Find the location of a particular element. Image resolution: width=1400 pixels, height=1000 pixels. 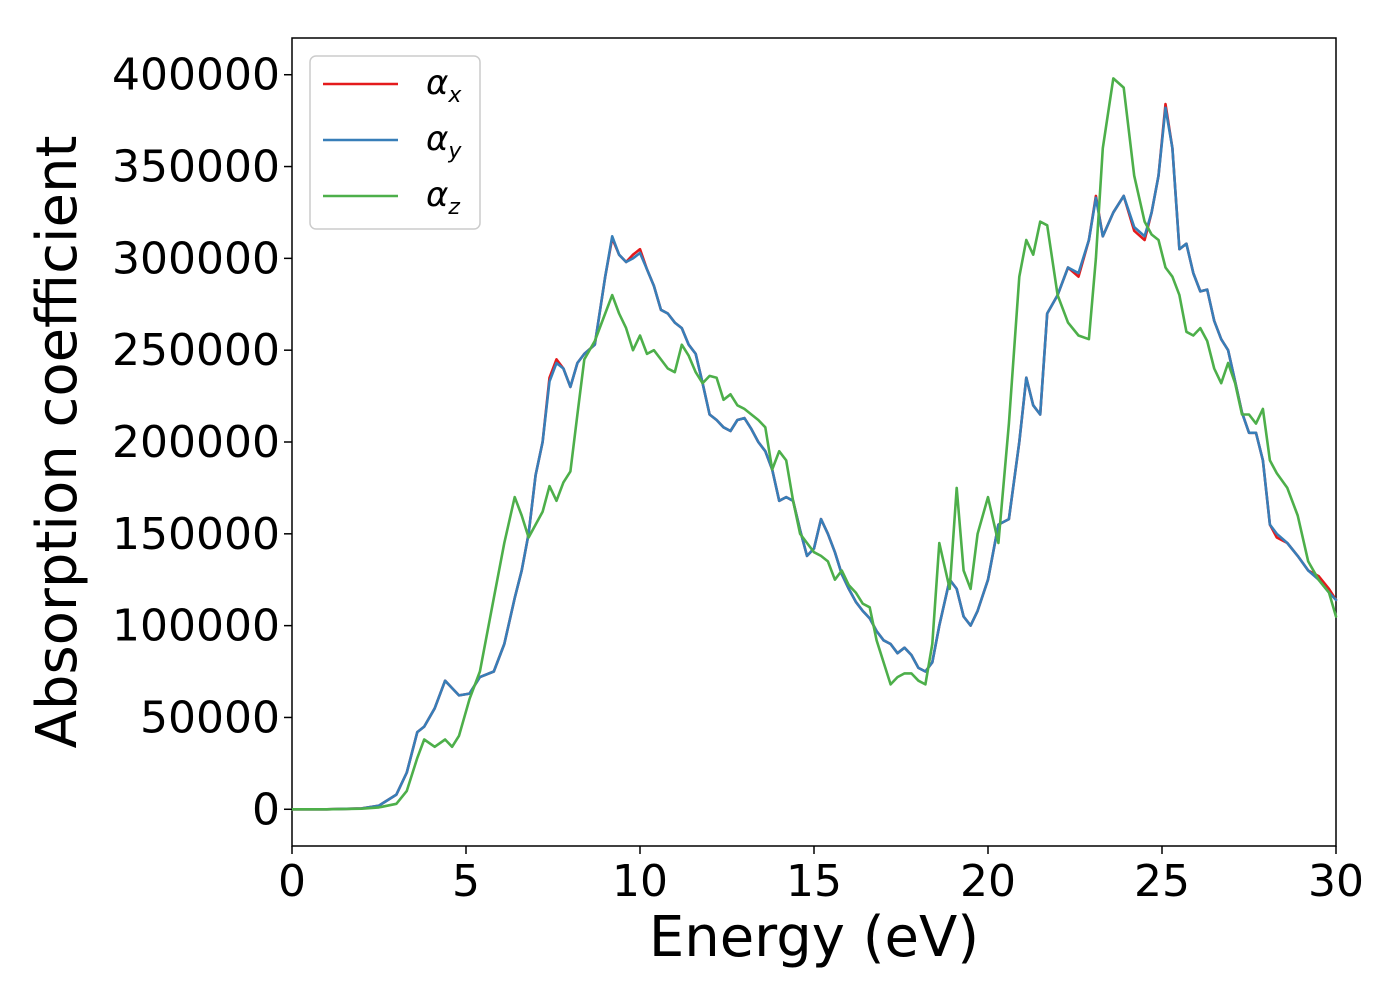

y-tick-label: 400000 is located at coordinates (196, 75).